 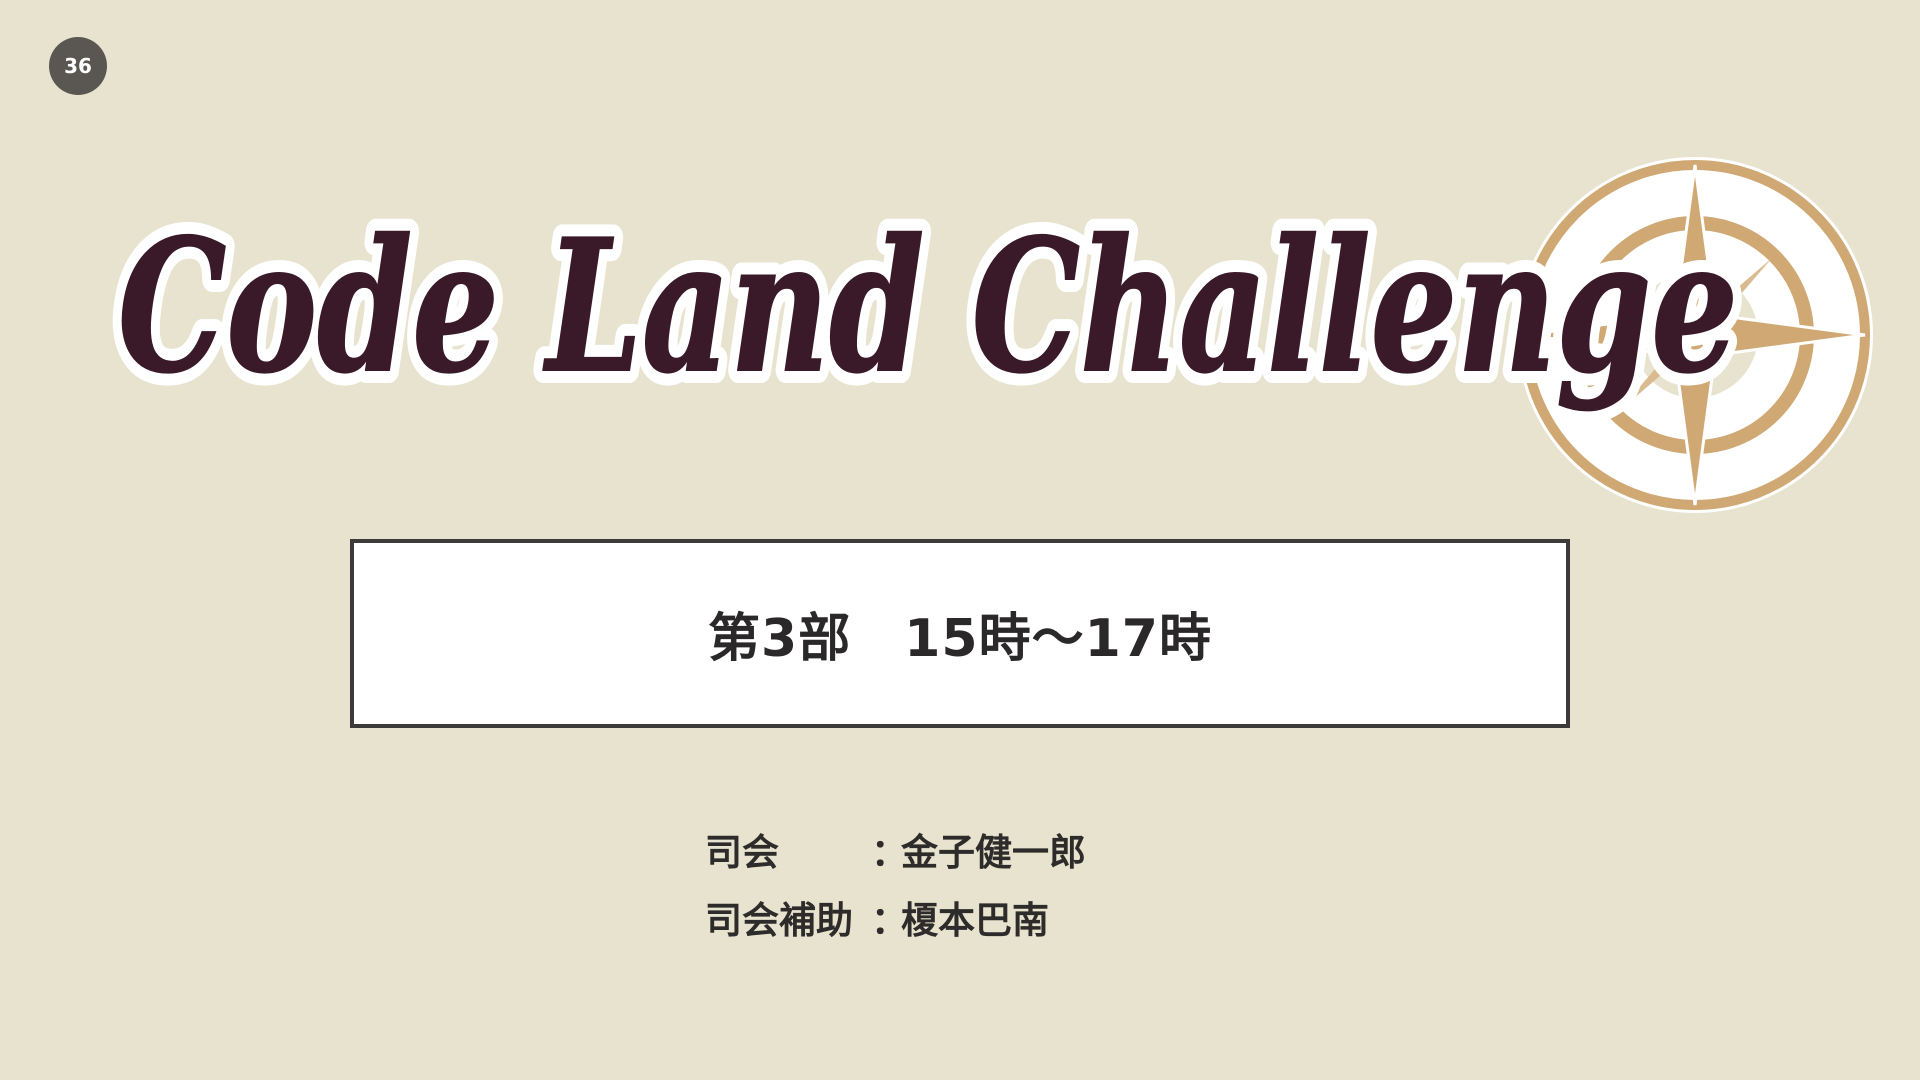 I want to click on schedule-text: 第3部 15時～17時, so click(x=960, y=639).